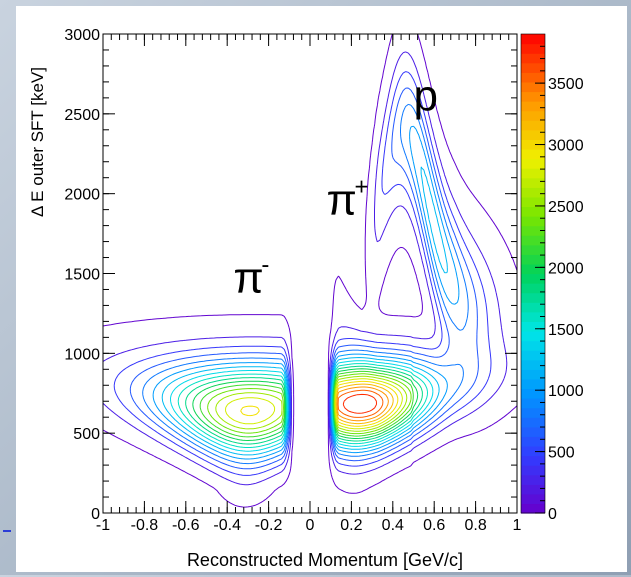 This screenshot has width=631, height=577. Describe the element at coordinates (552, 278) in the screenshot. I see `color-scale: 0 500 1000 1500 2000 2500 3000 3500` at that location.